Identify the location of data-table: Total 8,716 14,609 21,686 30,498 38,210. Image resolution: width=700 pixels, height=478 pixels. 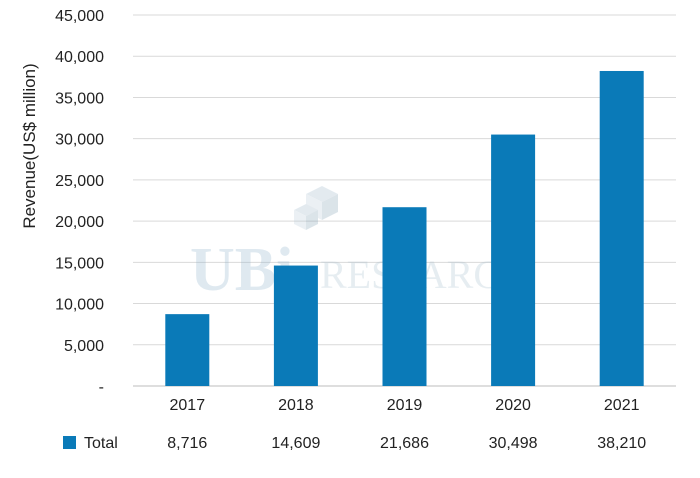
(354, 443).